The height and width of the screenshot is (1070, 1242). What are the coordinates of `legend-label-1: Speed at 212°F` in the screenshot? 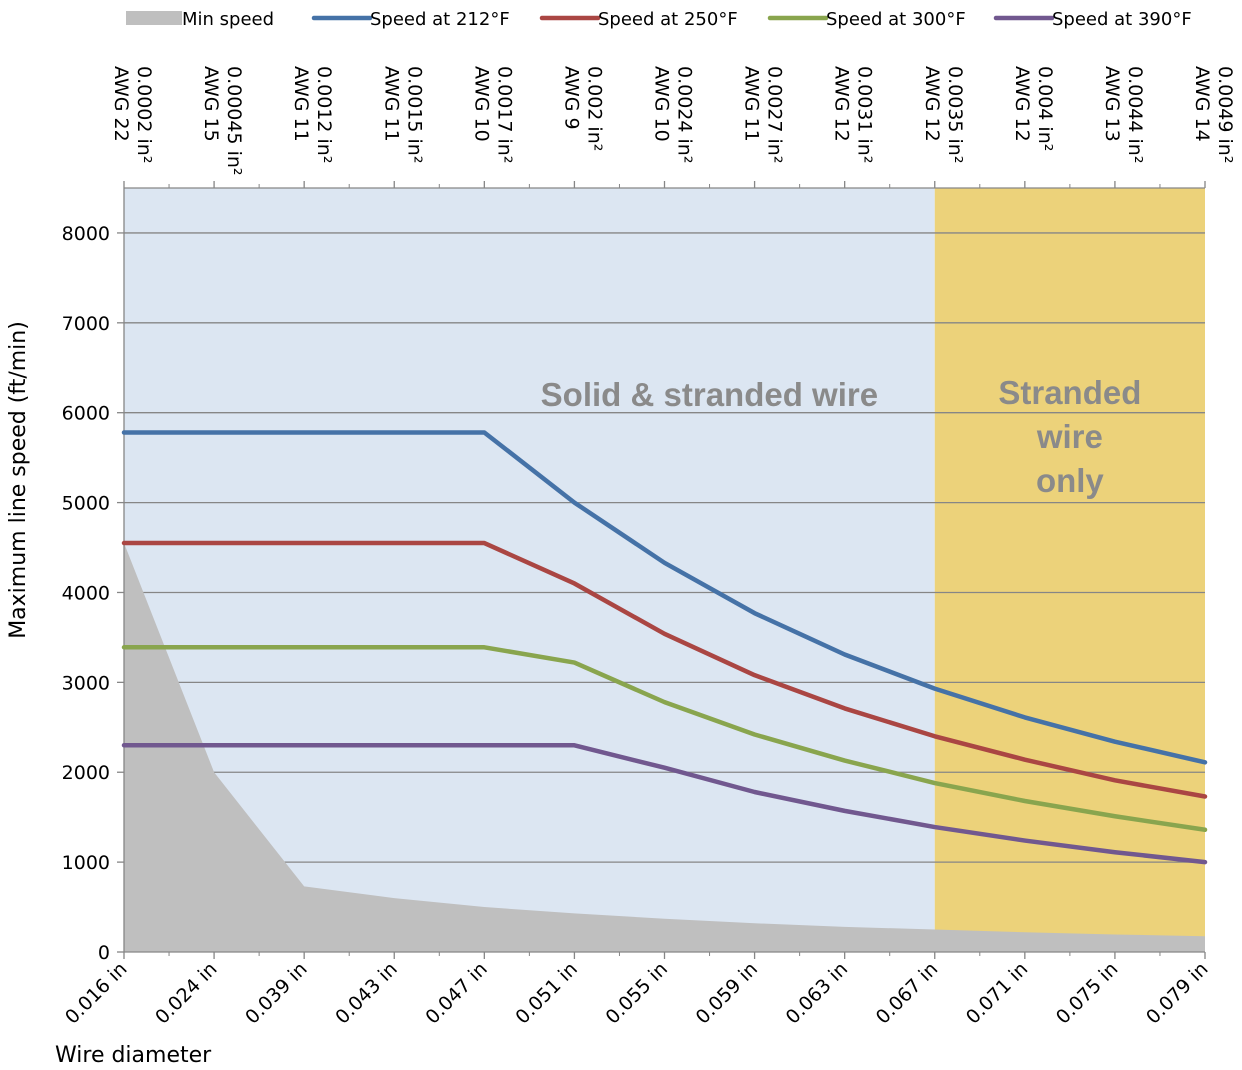 It's located at (440, 19).